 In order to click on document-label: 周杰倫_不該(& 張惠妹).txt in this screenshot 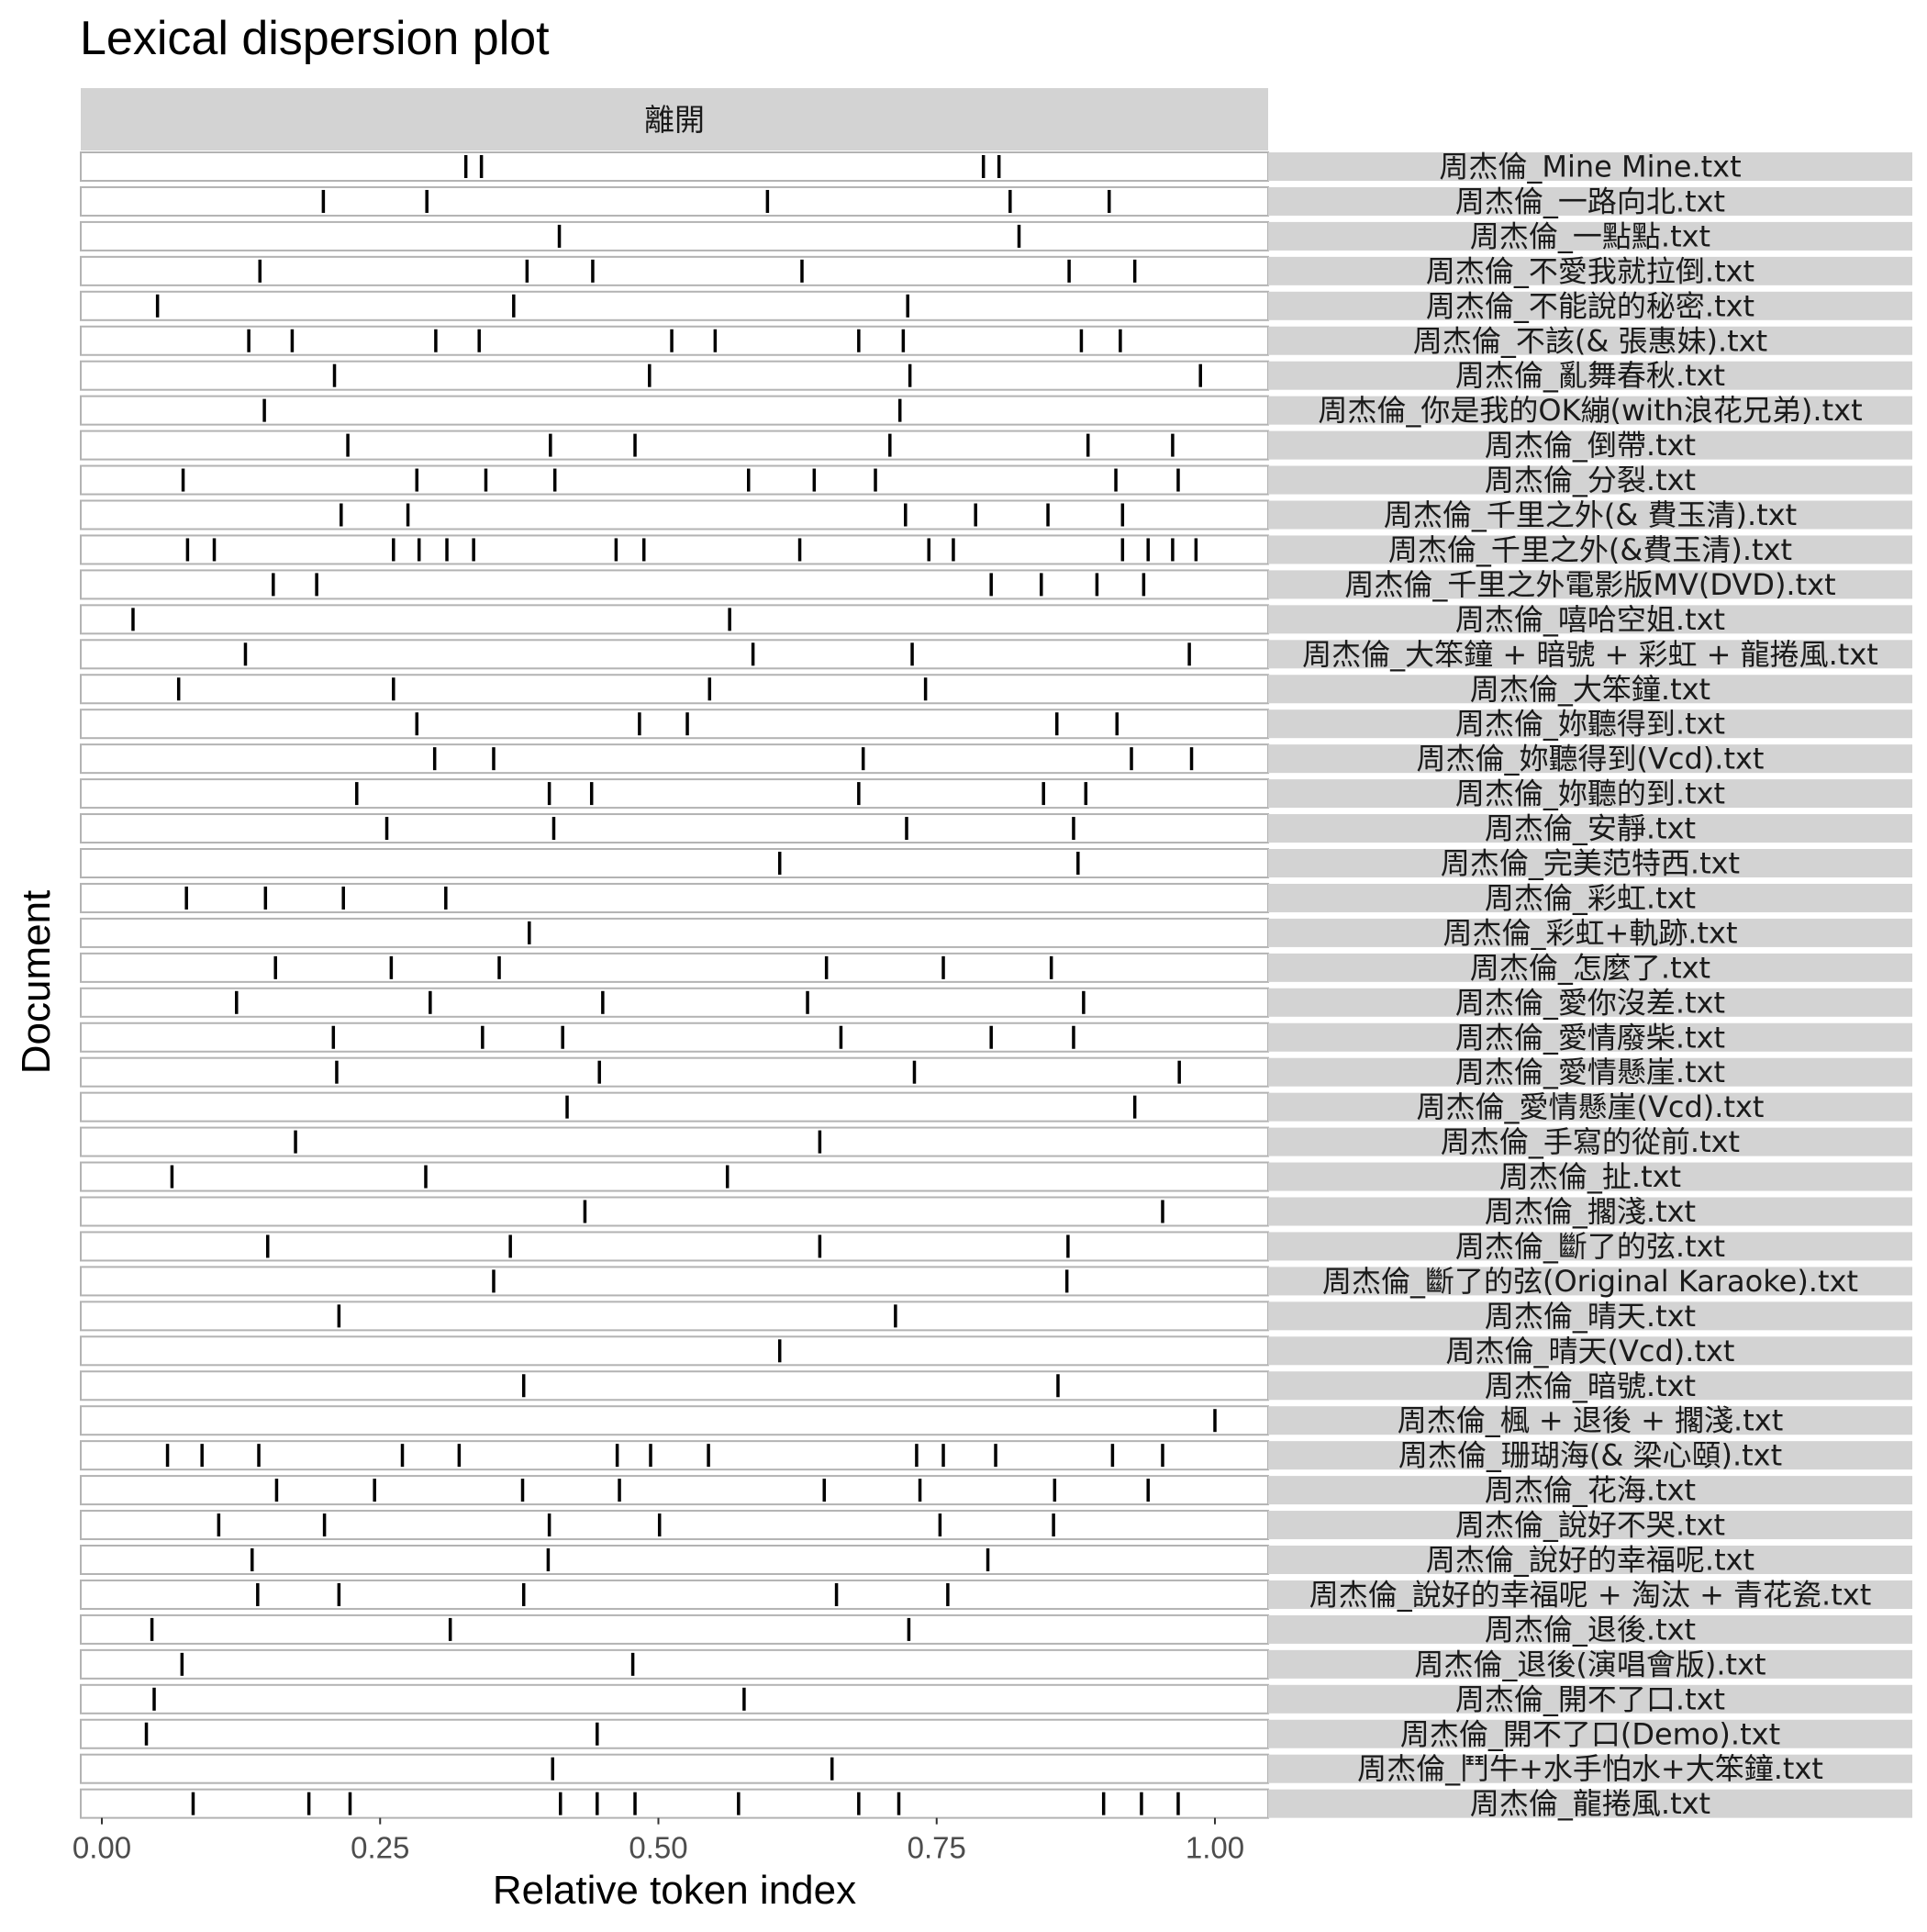, I will do `click(1590, 340)`.